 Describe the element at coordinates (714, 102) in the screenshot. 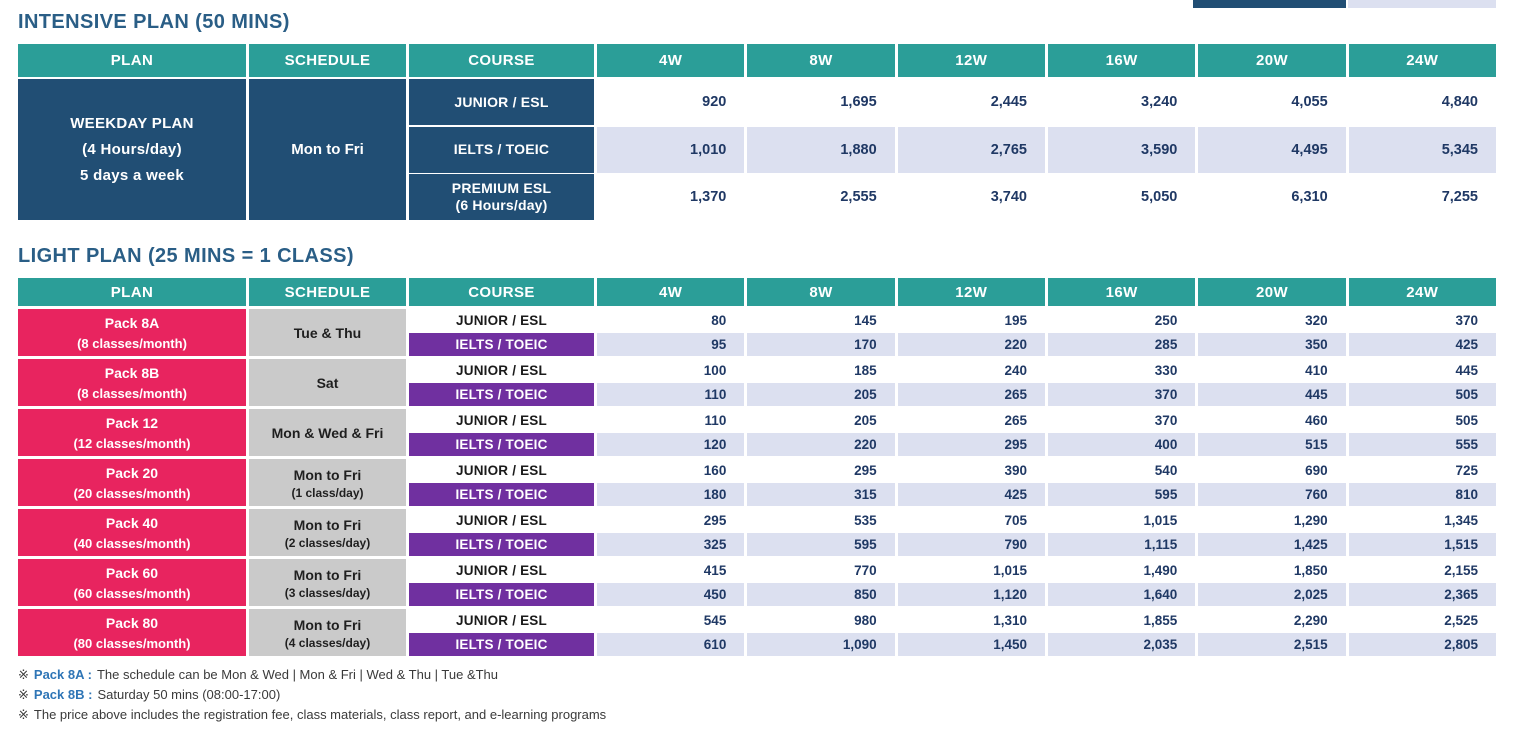

I see `price-cell: 920` at that location.